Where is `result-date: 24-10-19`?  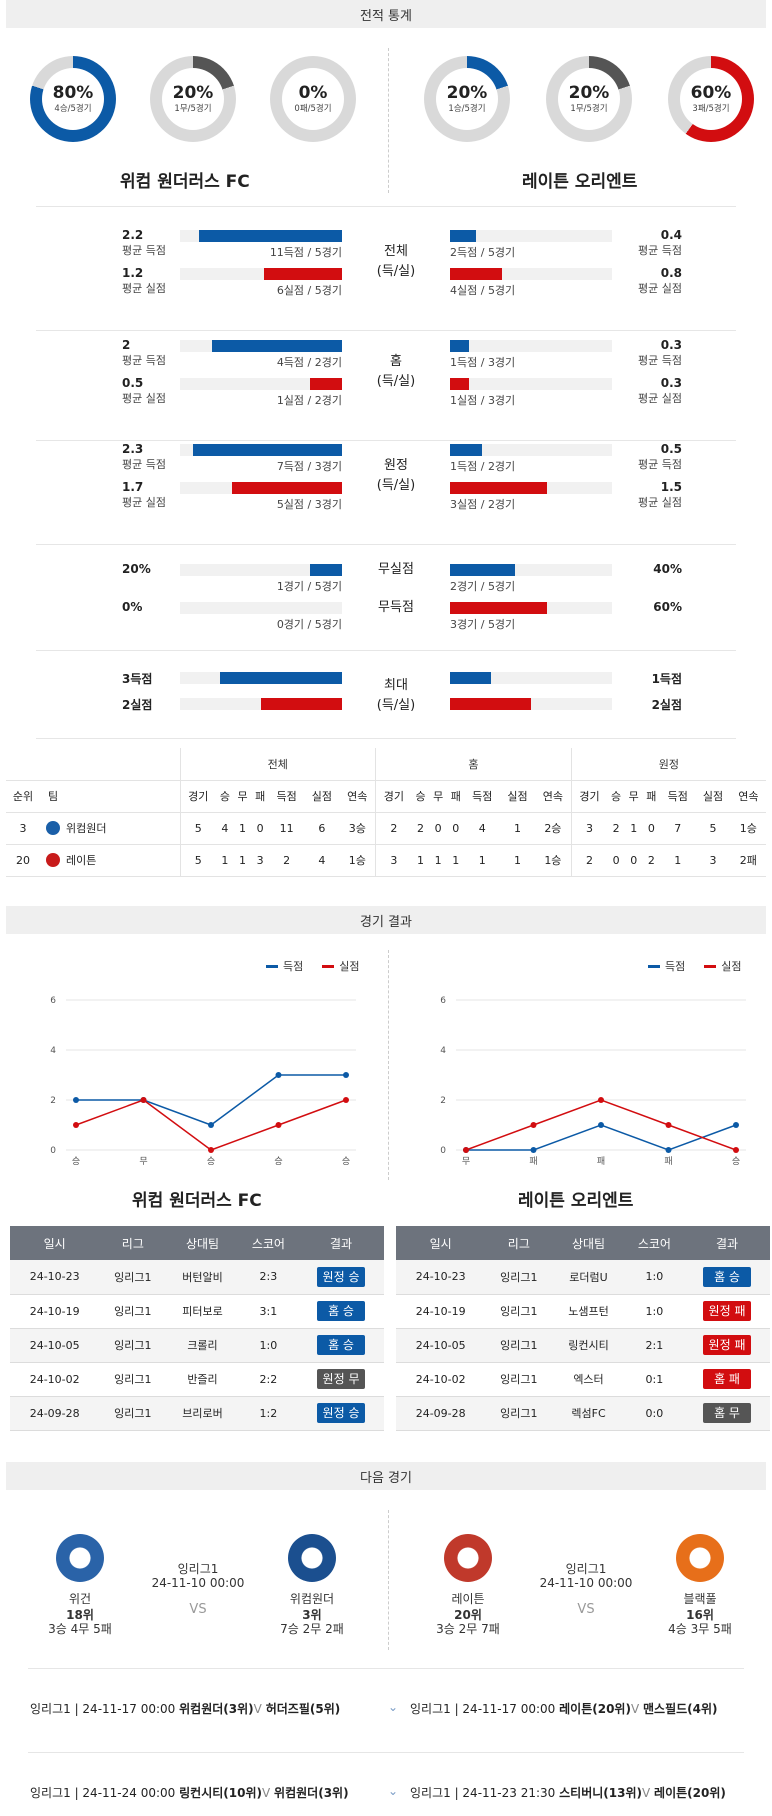
result-date: 24-10-19 is located at coordinates (441, 1311).